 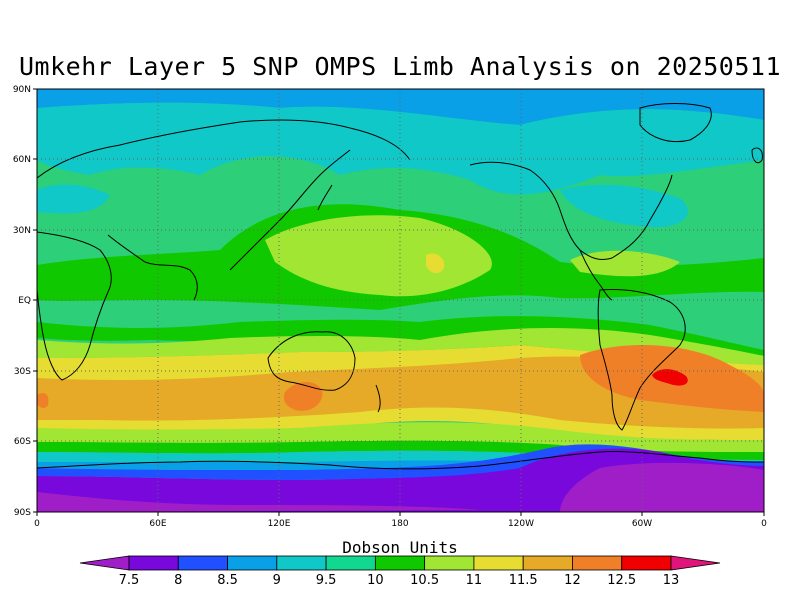 I want to click on cyan-blob-atlantic, so click(x=624, y=206).